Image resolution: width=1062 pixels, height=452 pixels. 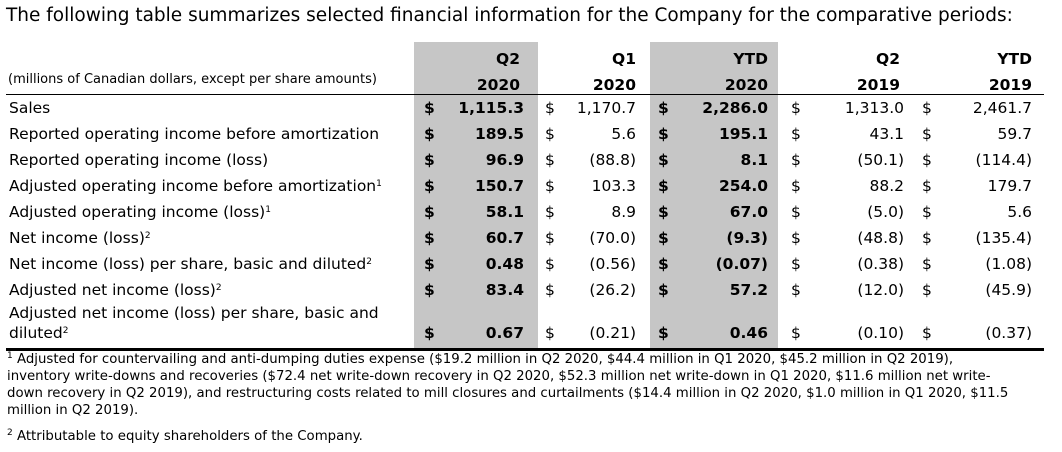 I want to click on footnote-marker: 2, so click(x=10, y=433).